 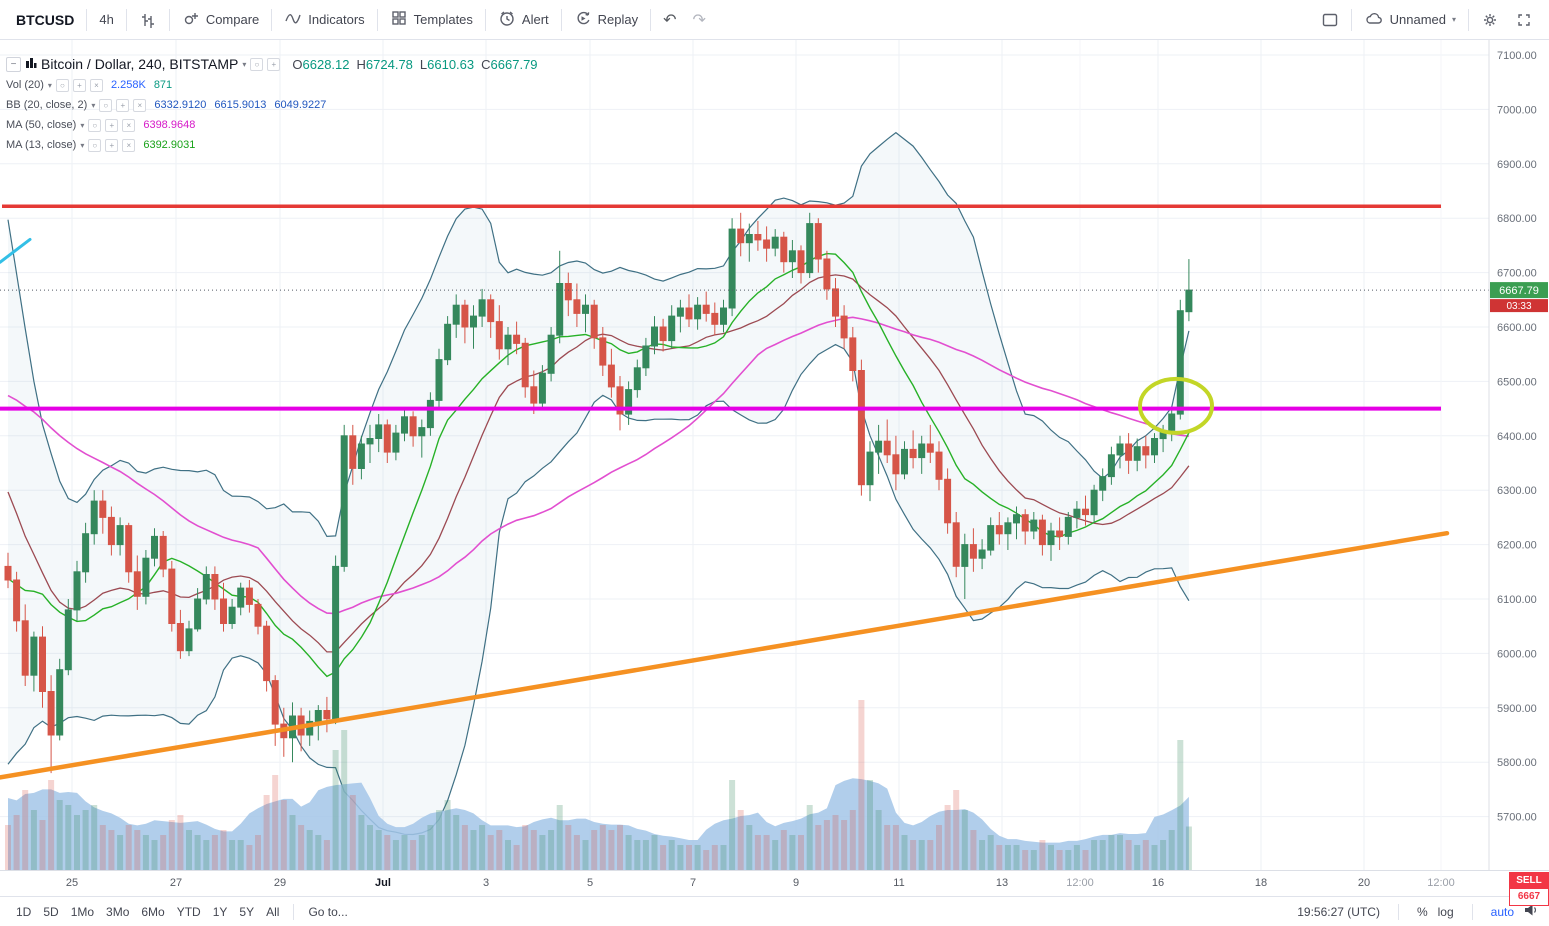 I want to click on templates-icon, so click(x=399, y=19).